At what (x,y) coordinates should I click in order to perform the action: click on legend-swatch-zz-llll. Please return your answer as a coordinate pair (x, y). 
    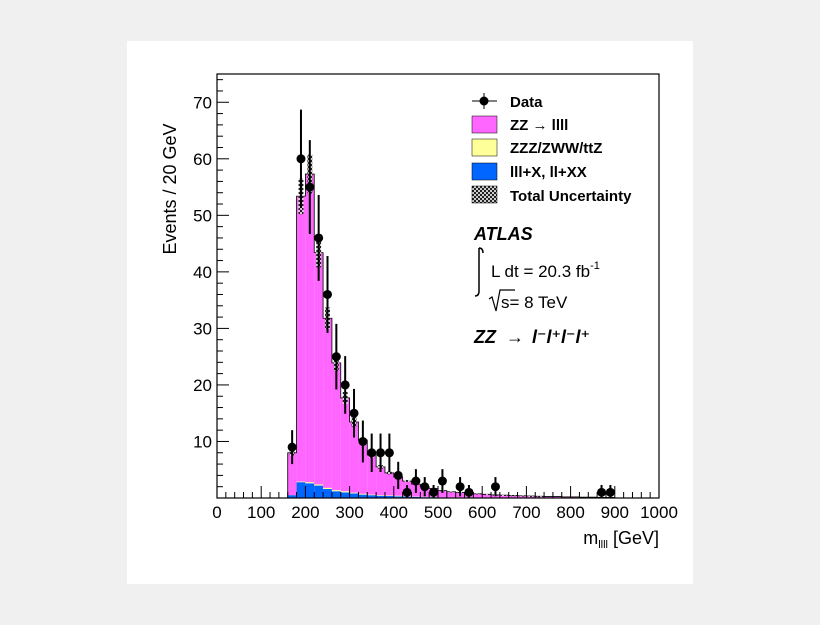
    Looking at the image, I should click on (484, 124).